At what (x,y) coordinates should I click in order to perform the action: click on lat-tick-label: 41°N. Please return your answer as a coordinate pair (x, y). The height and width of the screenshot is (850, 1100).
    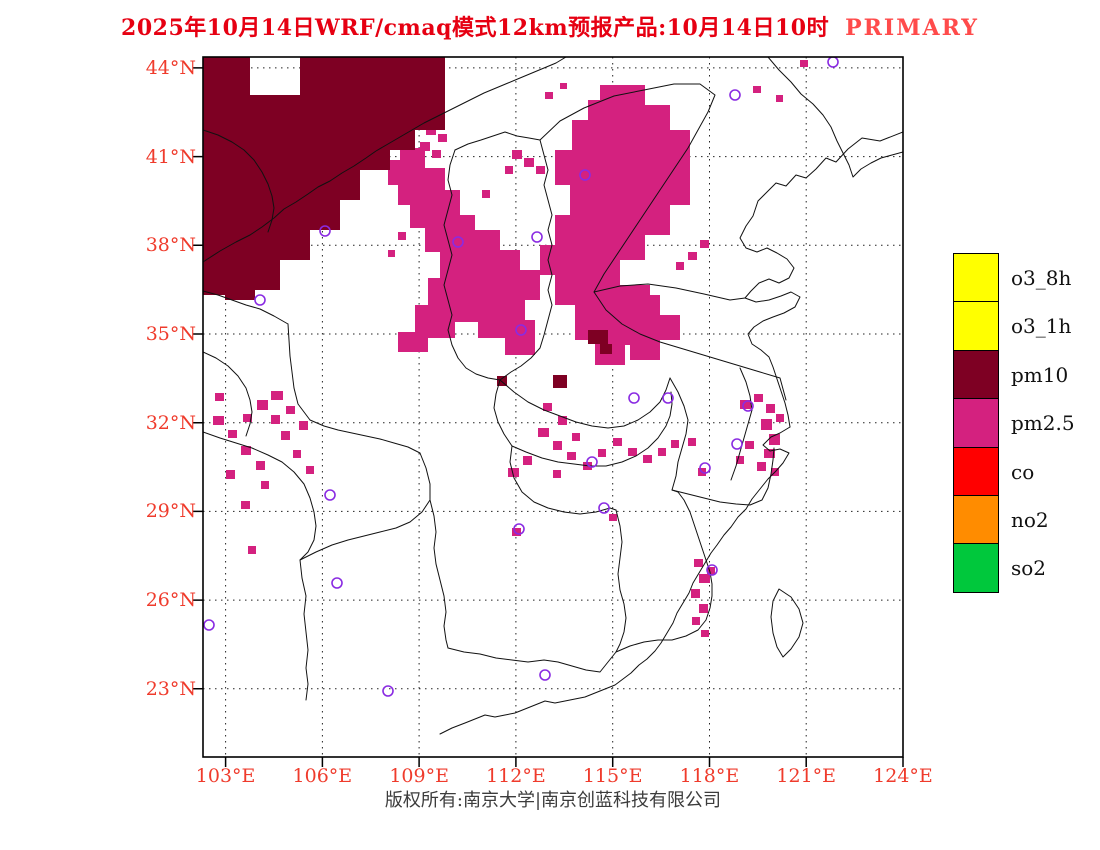
    Looking at the image, I should click on (170, 156).